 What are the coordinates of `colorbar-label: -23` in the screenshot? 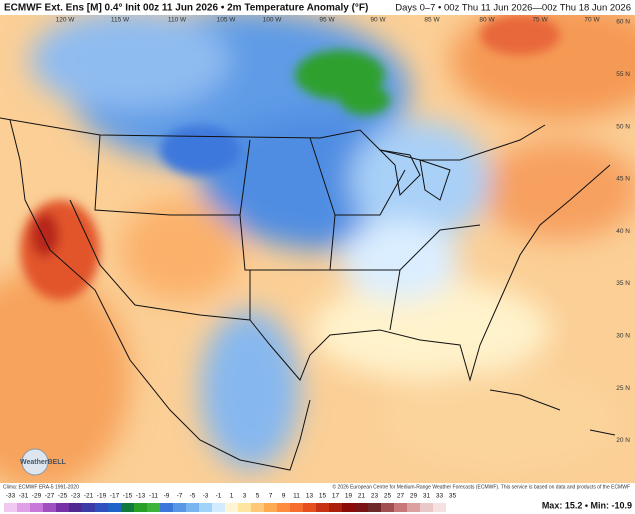 It's located at (76, 496).